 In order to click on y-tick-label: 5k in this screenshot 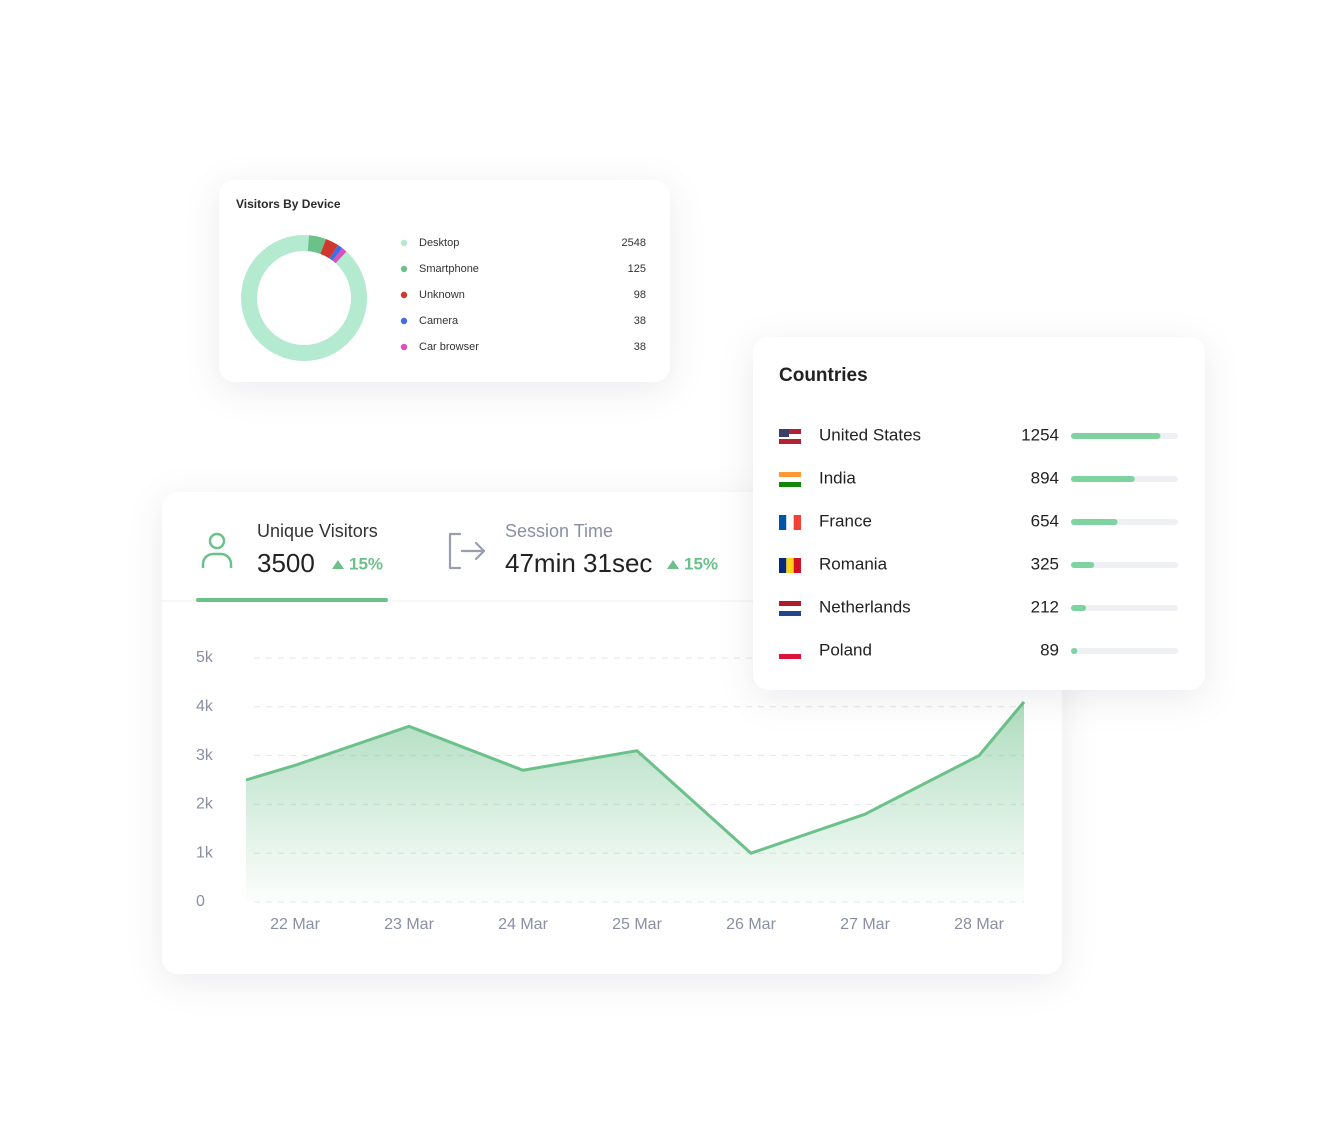, I will do `click(205, 657)`.